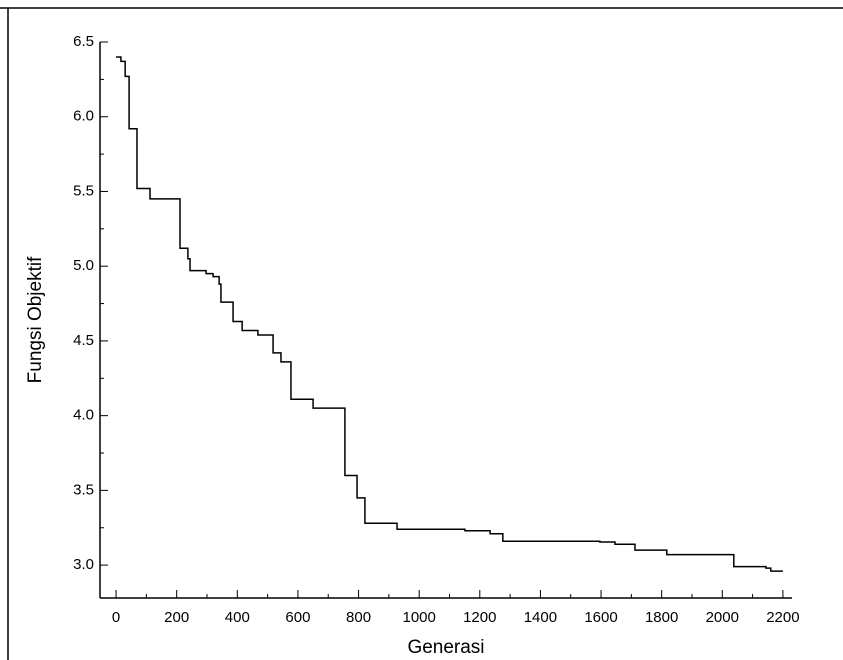 This screenshot has width=843, height=660. What do you see at coordinates (358, 617) in the screenshot?
I see `x-tick-label: 800` at bounding box center [358, 617].